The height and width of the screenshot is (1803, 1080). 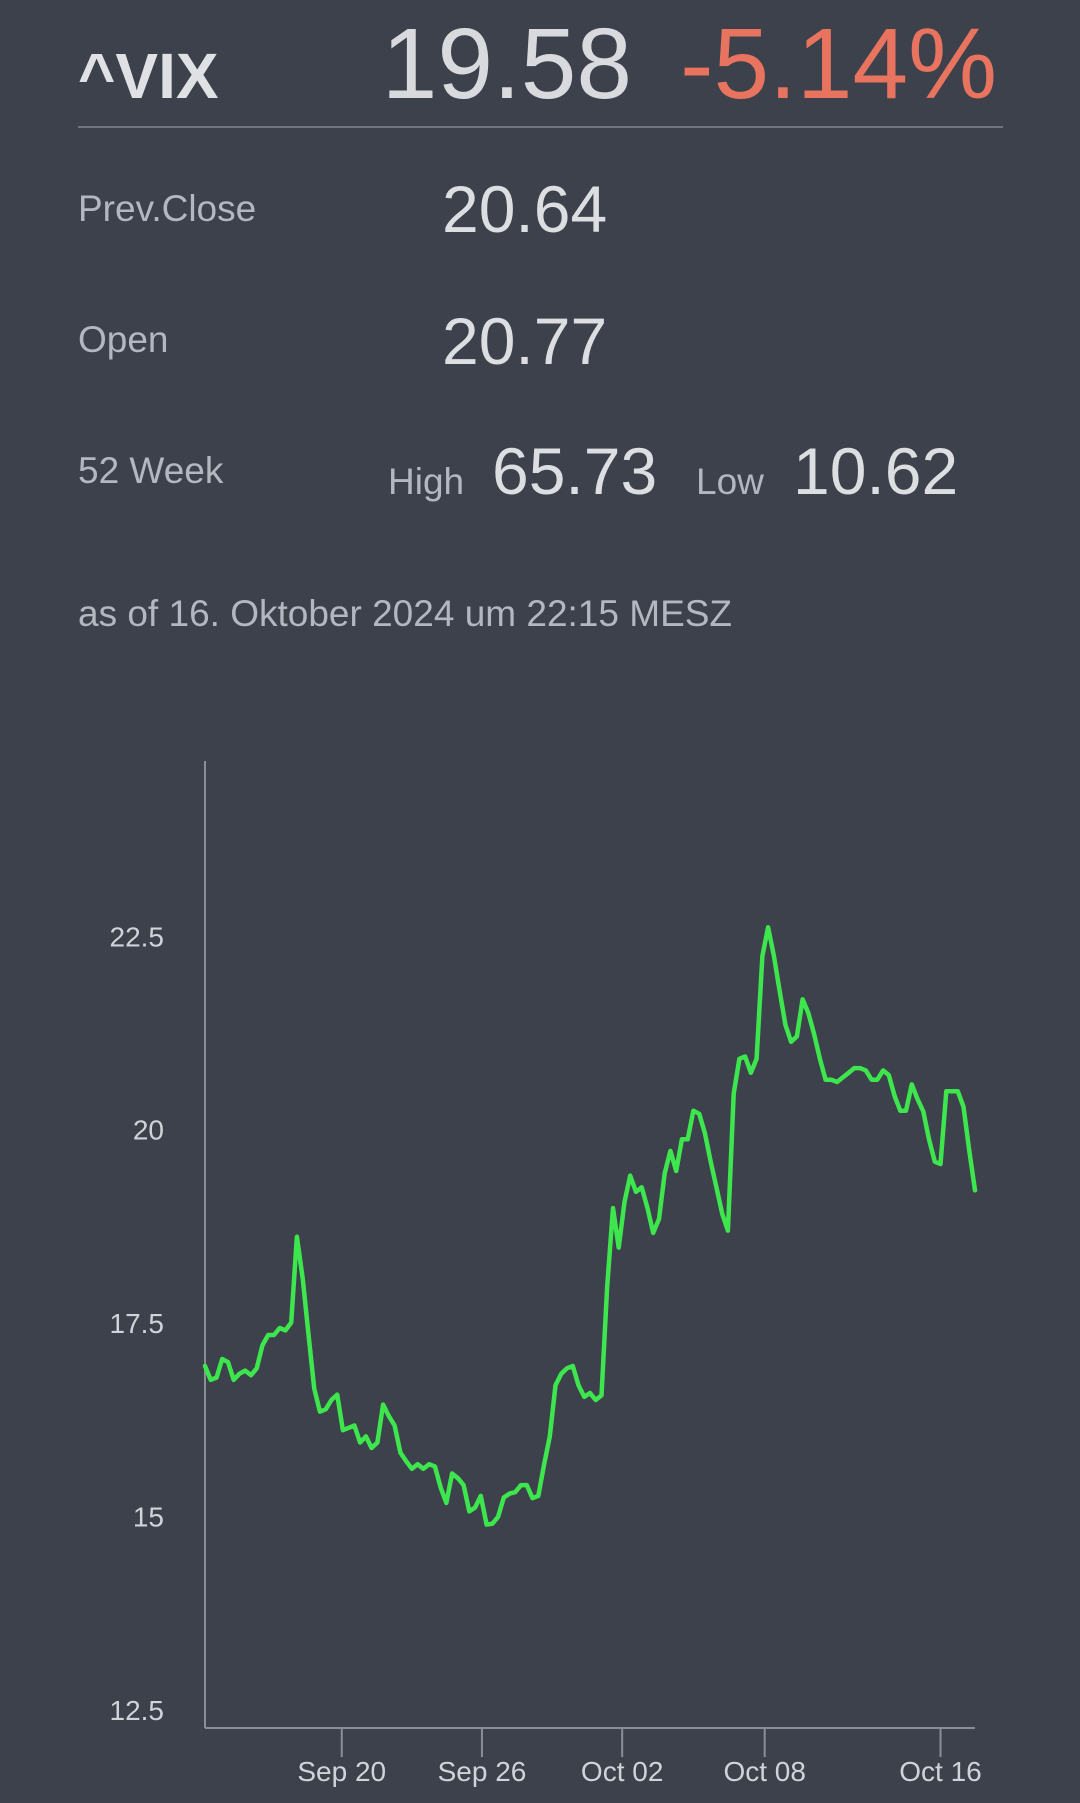 I want to click on open-label: Open, so click(x=123, y=339).